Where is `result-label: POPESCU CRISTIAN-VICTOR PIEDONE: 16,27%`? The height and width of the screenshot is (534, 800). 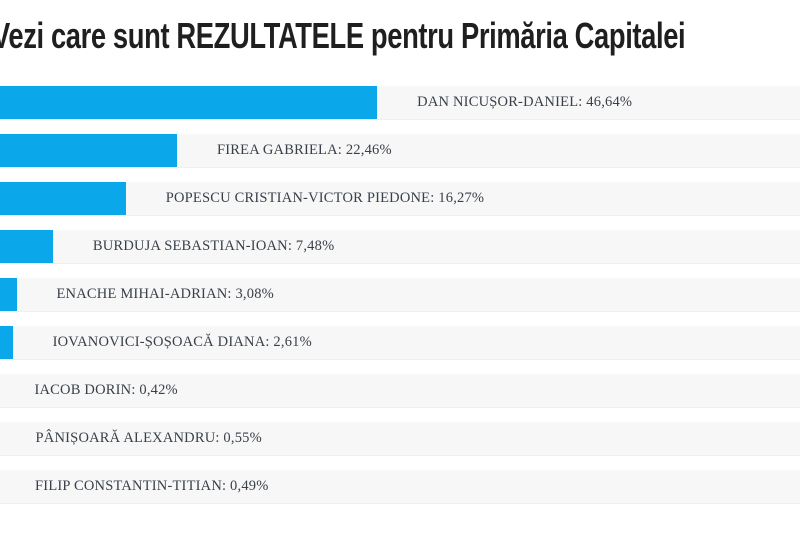 result-label: POPESCU CRISTIAN-VICTOR PIEDONE: 16,27% is located at coordinates (325, 198).